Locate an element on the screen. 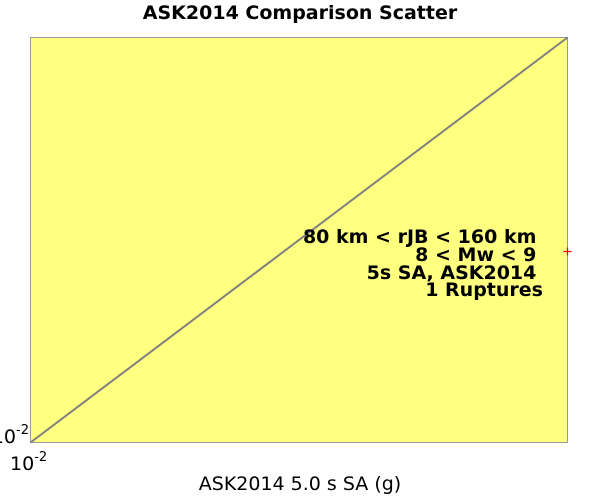  data-points is located at coordinates (567, 251).